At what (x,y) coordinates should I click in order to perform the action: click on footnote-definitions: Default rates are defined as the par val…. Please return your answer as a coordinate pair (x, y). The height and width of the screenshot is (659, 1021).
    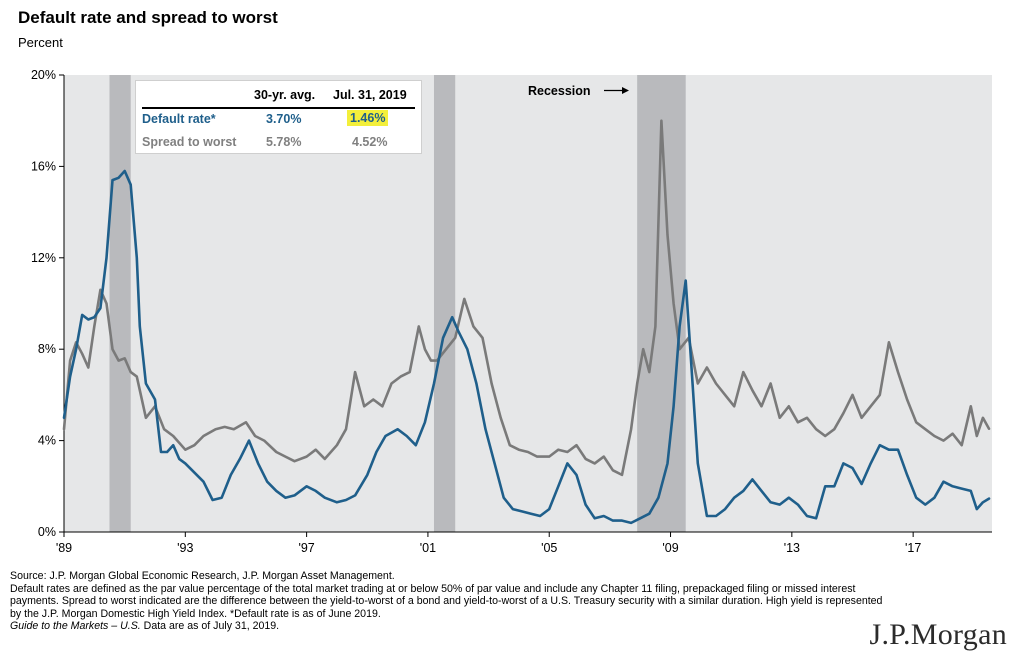
    Looking at the image, I should click on (446, 601).